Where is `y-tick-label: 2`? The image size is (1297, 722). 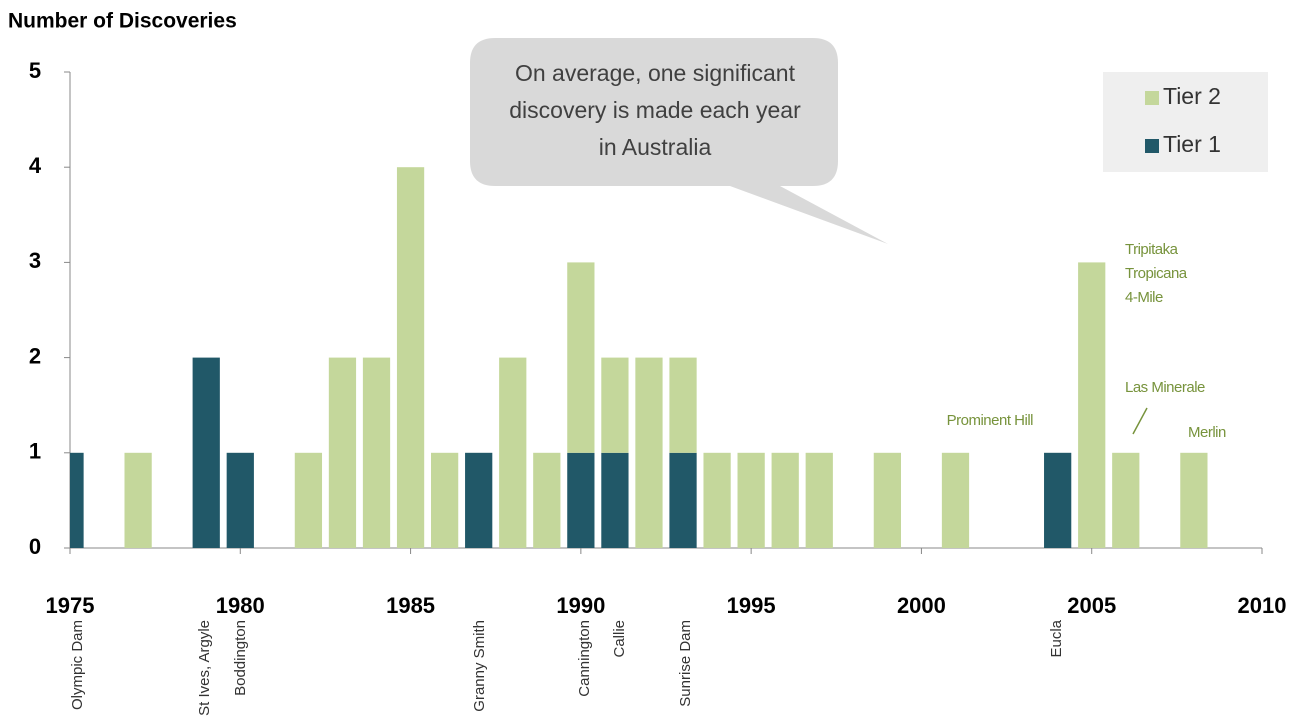 y-tick-label: 2 is located at coordinates (35, 355).